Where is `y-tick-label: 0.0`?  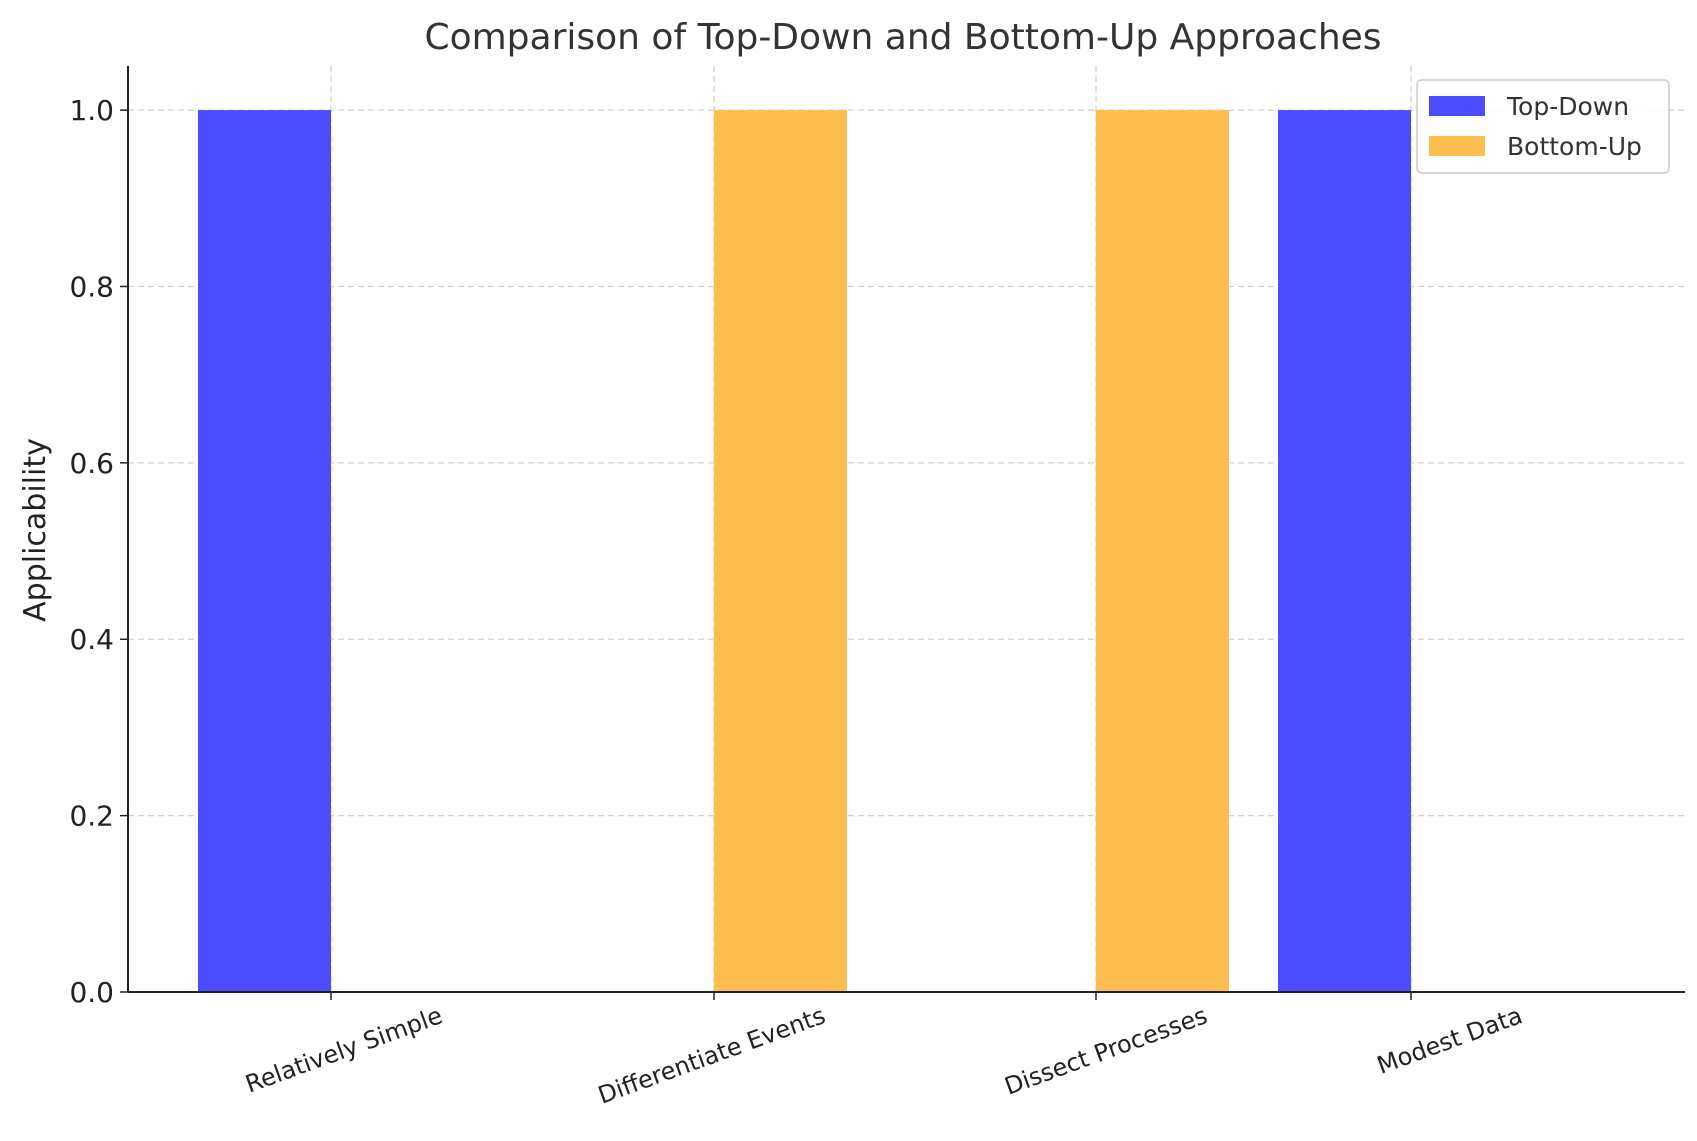
y-tick-label: 0.0 is located at coordinates (91, 992).